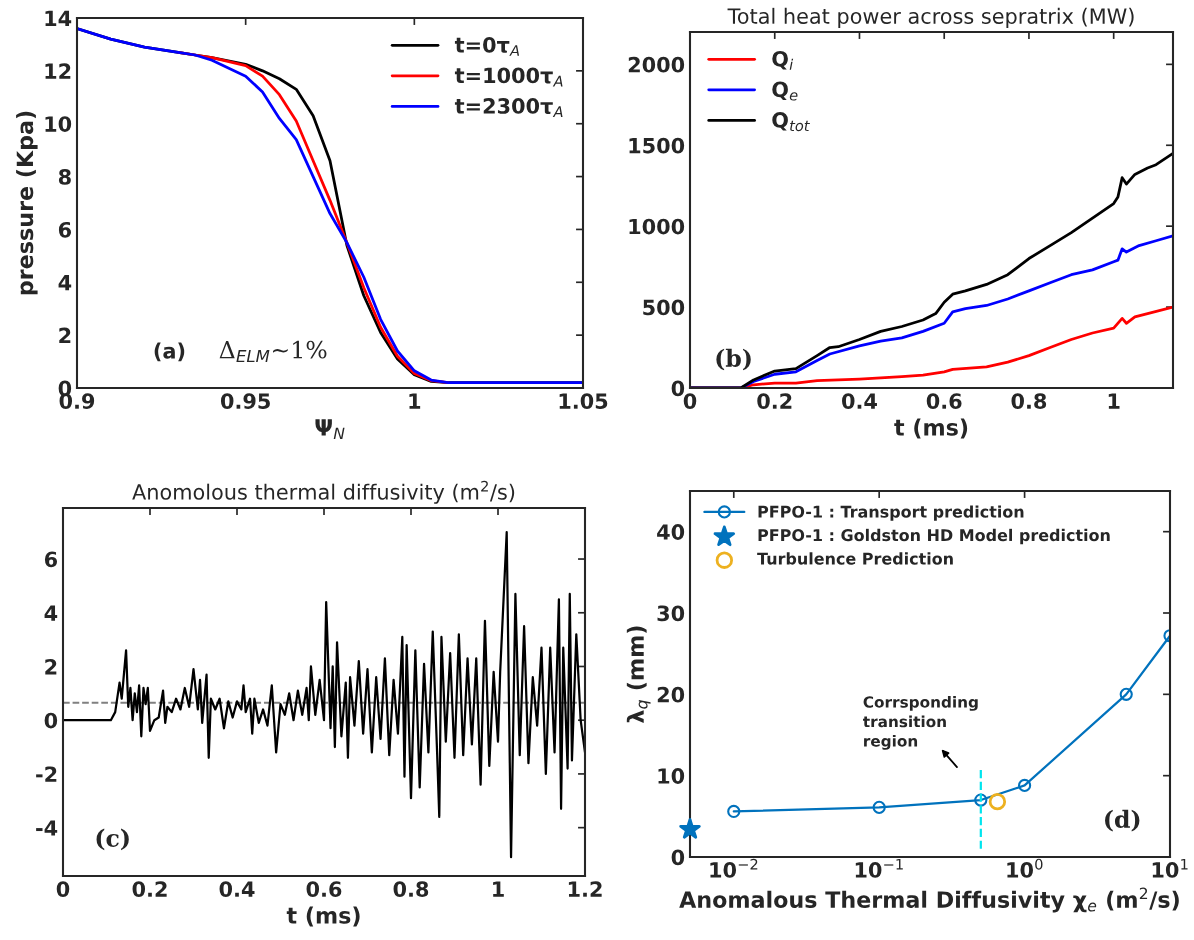 This screenshot has width=1194, height=940. What do you see at coordinates (1025, 868) in the screenshot?
I see `x-tick-label: 10$^{0}$` at bounding box center [1025, 868].